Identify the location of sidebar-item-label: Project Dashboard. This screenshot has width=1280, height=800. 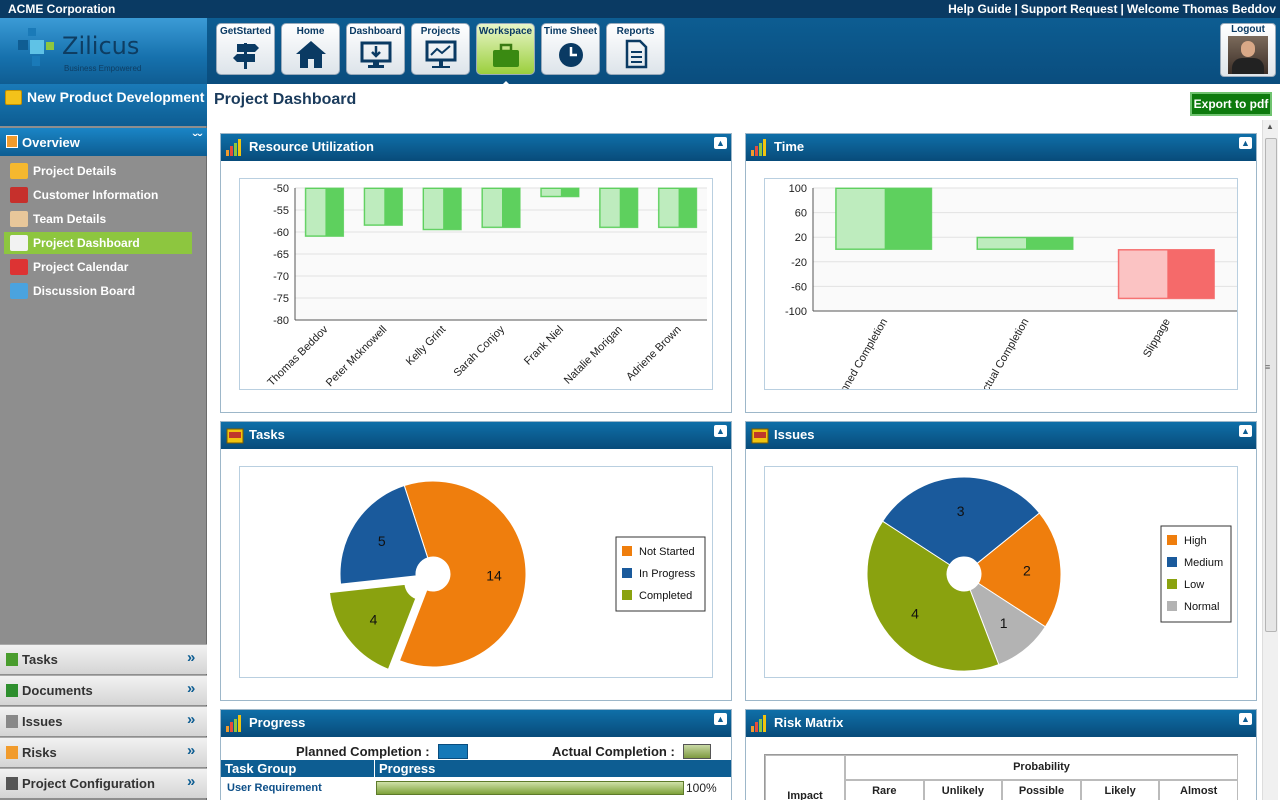
(86, 243).